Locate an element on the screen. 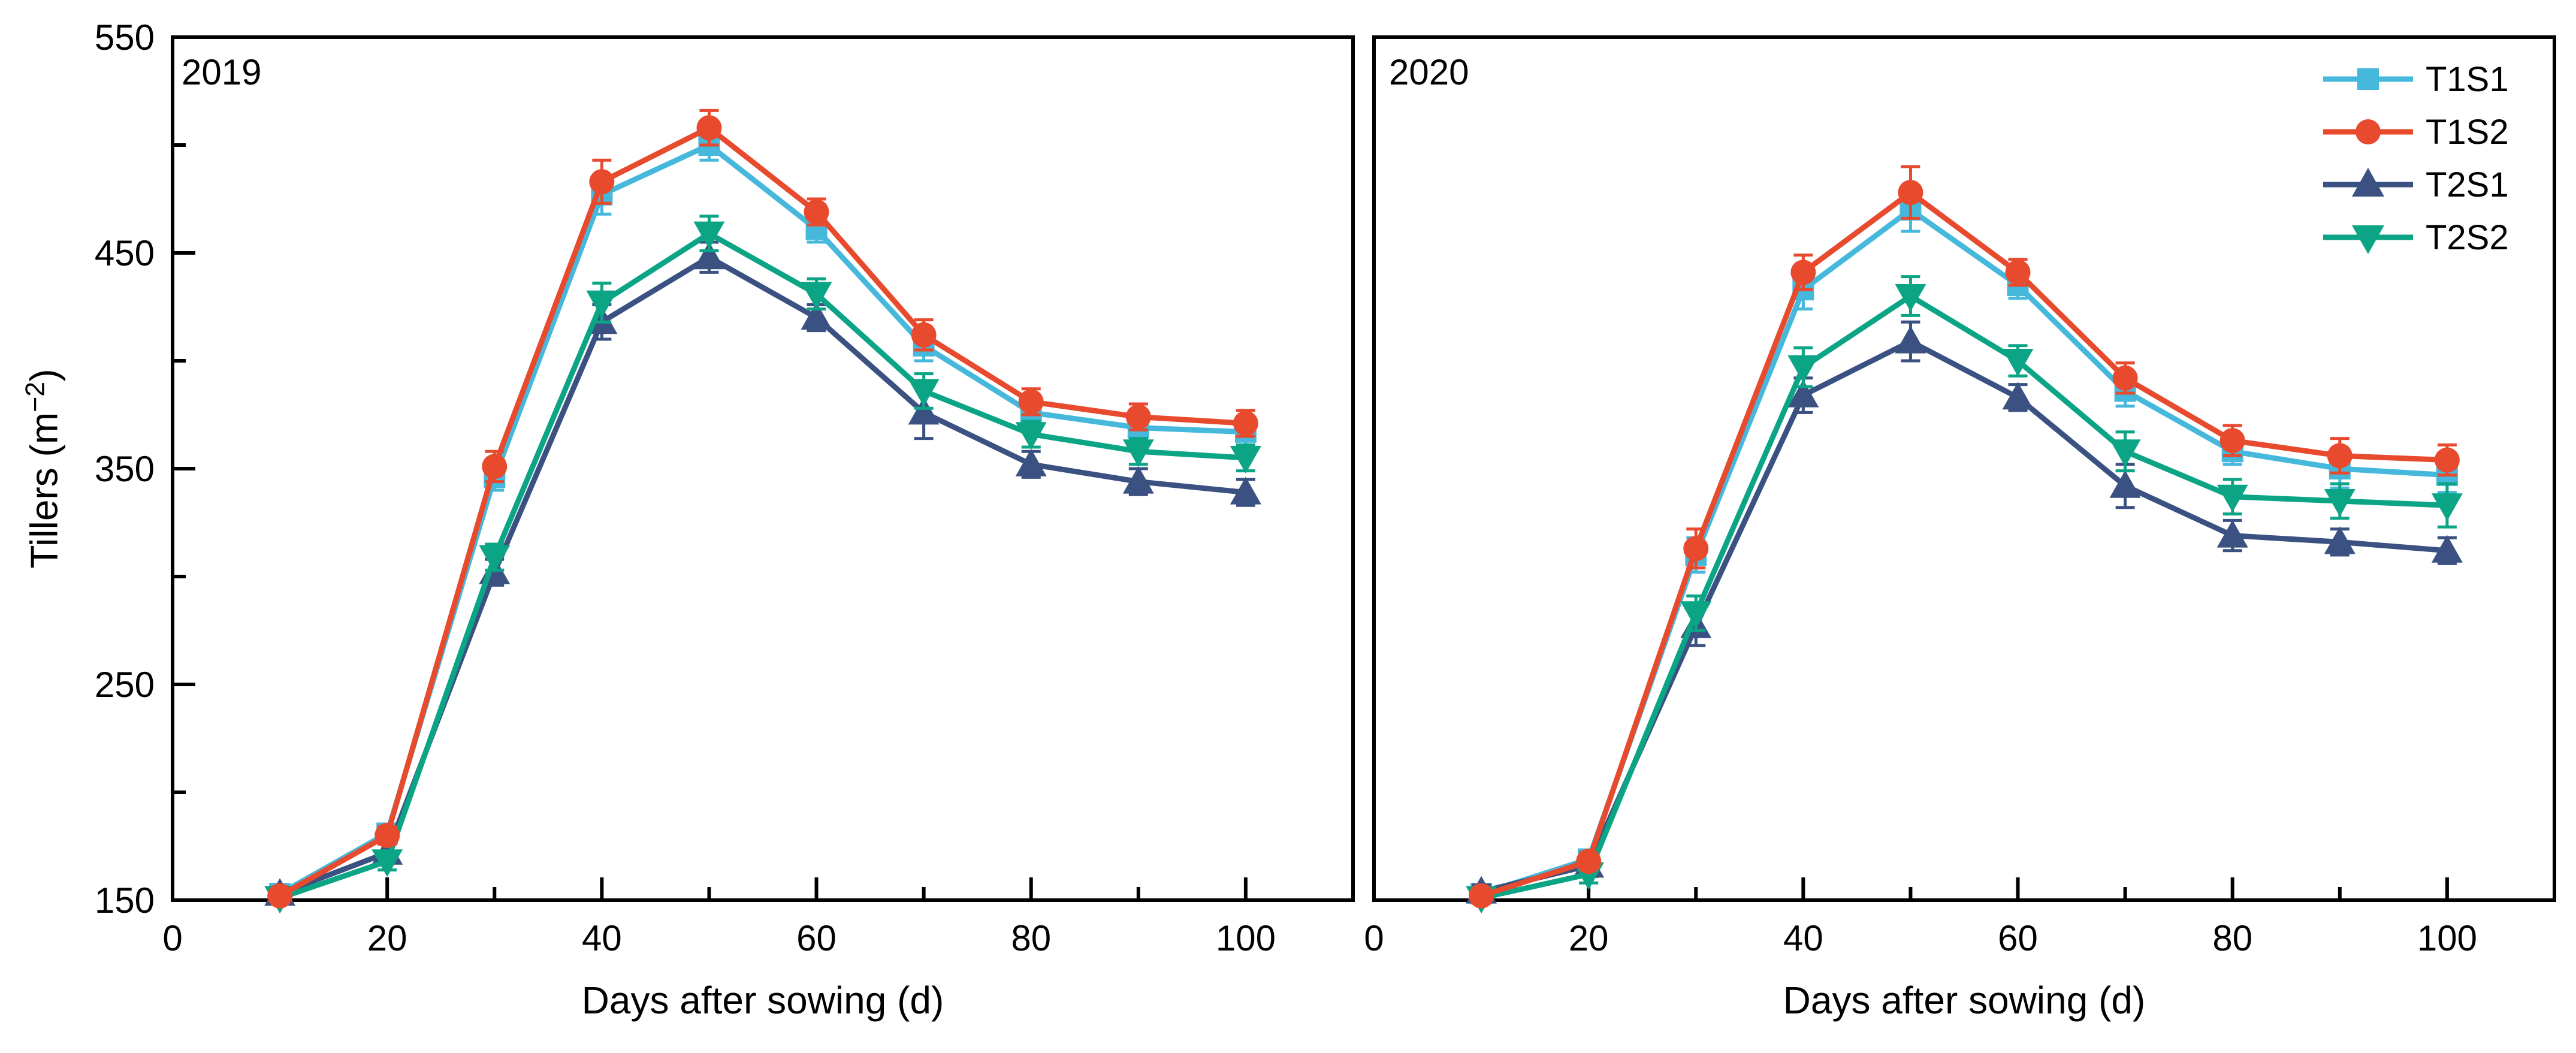 The height and width of the screenshot is (1053, 2576). legend-triangle-up-marker-icon is located at coordinates (2368, 182).